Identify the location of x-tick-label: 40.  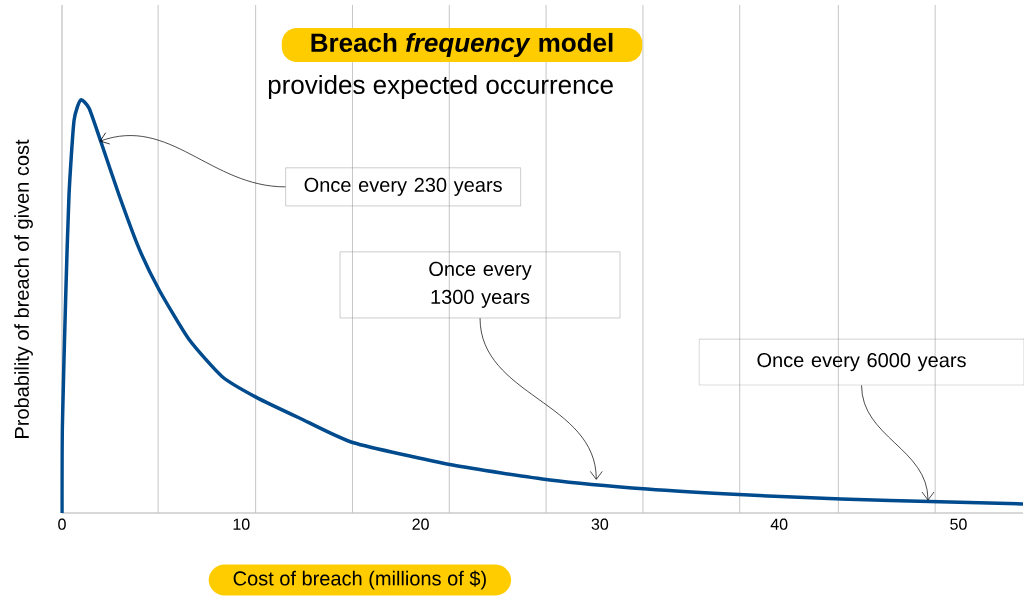
(779, 524).